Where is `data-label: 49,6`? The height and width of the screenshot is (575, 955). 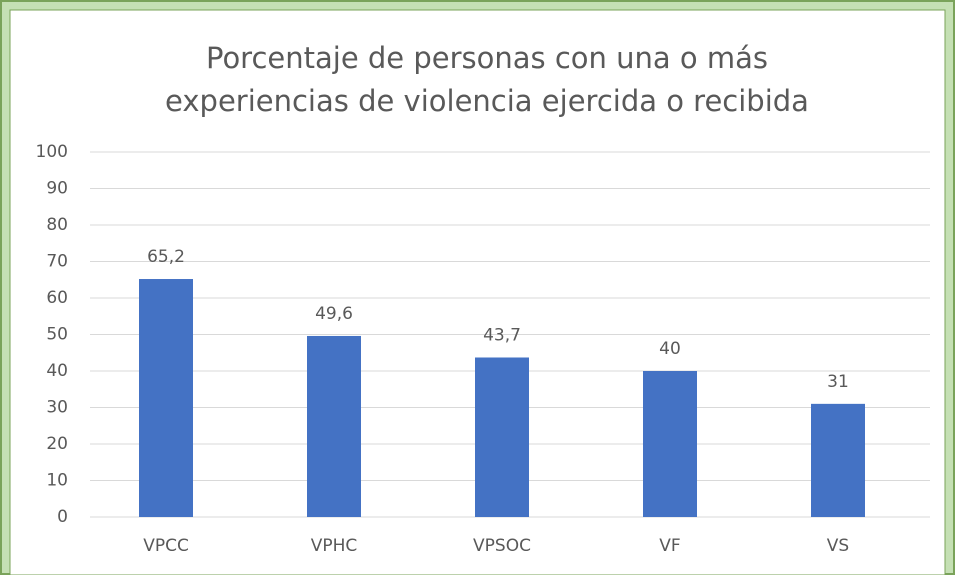
data-label: 49,6 is located at coordinates (334, 314).